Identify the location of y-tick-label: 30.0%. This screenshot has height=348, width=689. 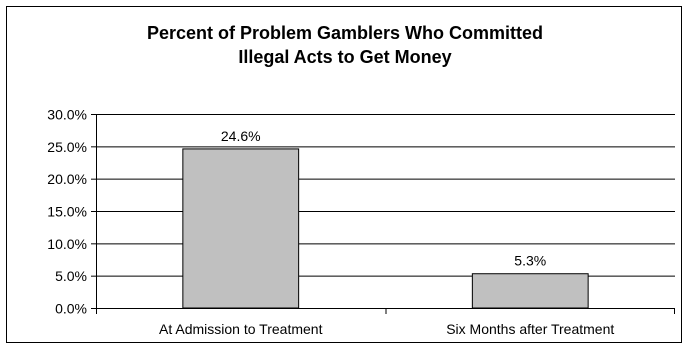
(67, 115).